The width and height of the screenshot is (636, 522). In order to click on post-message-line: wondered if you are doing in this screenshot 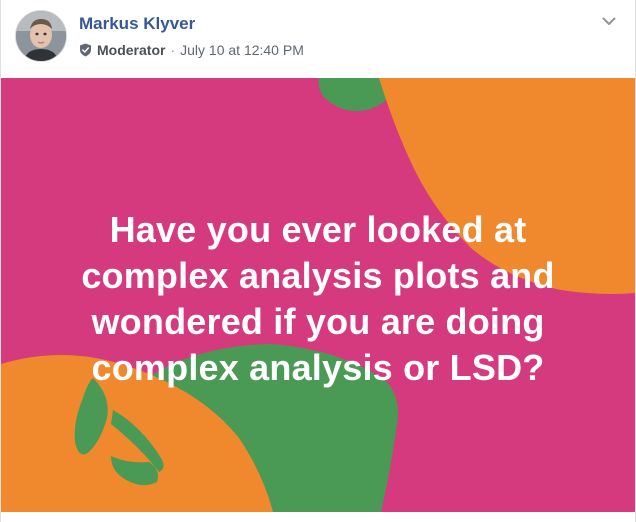, I will do `click(318, 321)`.